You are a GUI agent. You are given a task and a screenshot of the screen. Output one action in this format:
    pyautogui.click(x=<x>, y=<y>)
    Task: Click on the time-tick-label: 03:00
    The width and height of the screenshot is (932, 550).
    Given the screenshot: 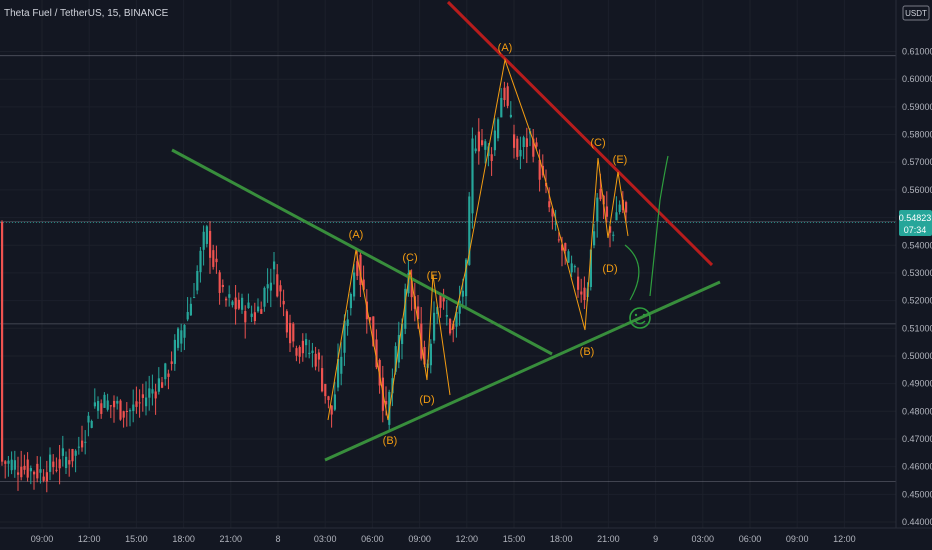 What is the action you would take?
    pyautogui.click(x=703, y=539)
    